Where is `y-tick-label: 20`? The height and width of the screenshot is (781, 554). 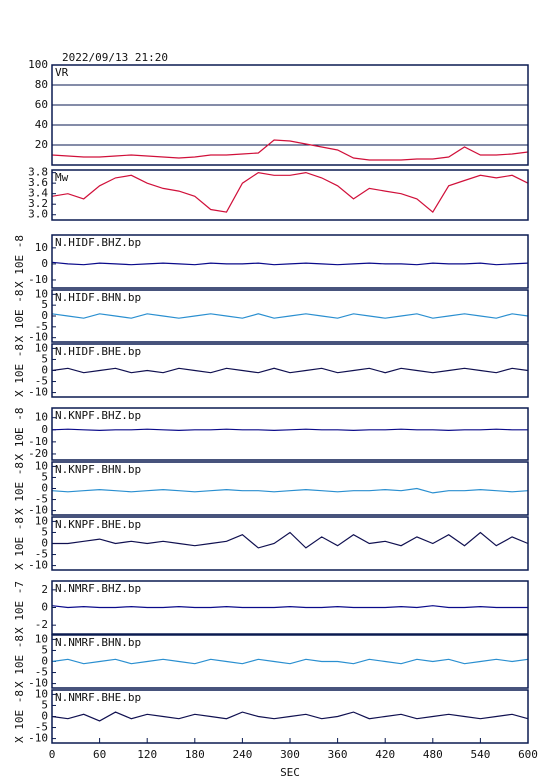
y-tick-label: 20 is located at coordinates (41, 144).